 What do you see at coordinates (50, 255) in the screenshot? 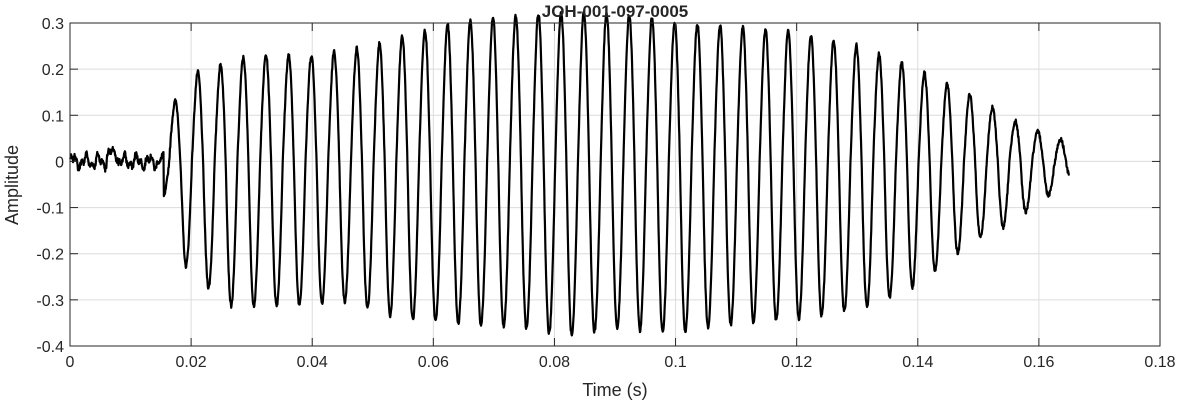
I see `y-tick-label: -0.2` at bounding box center [50, 255].